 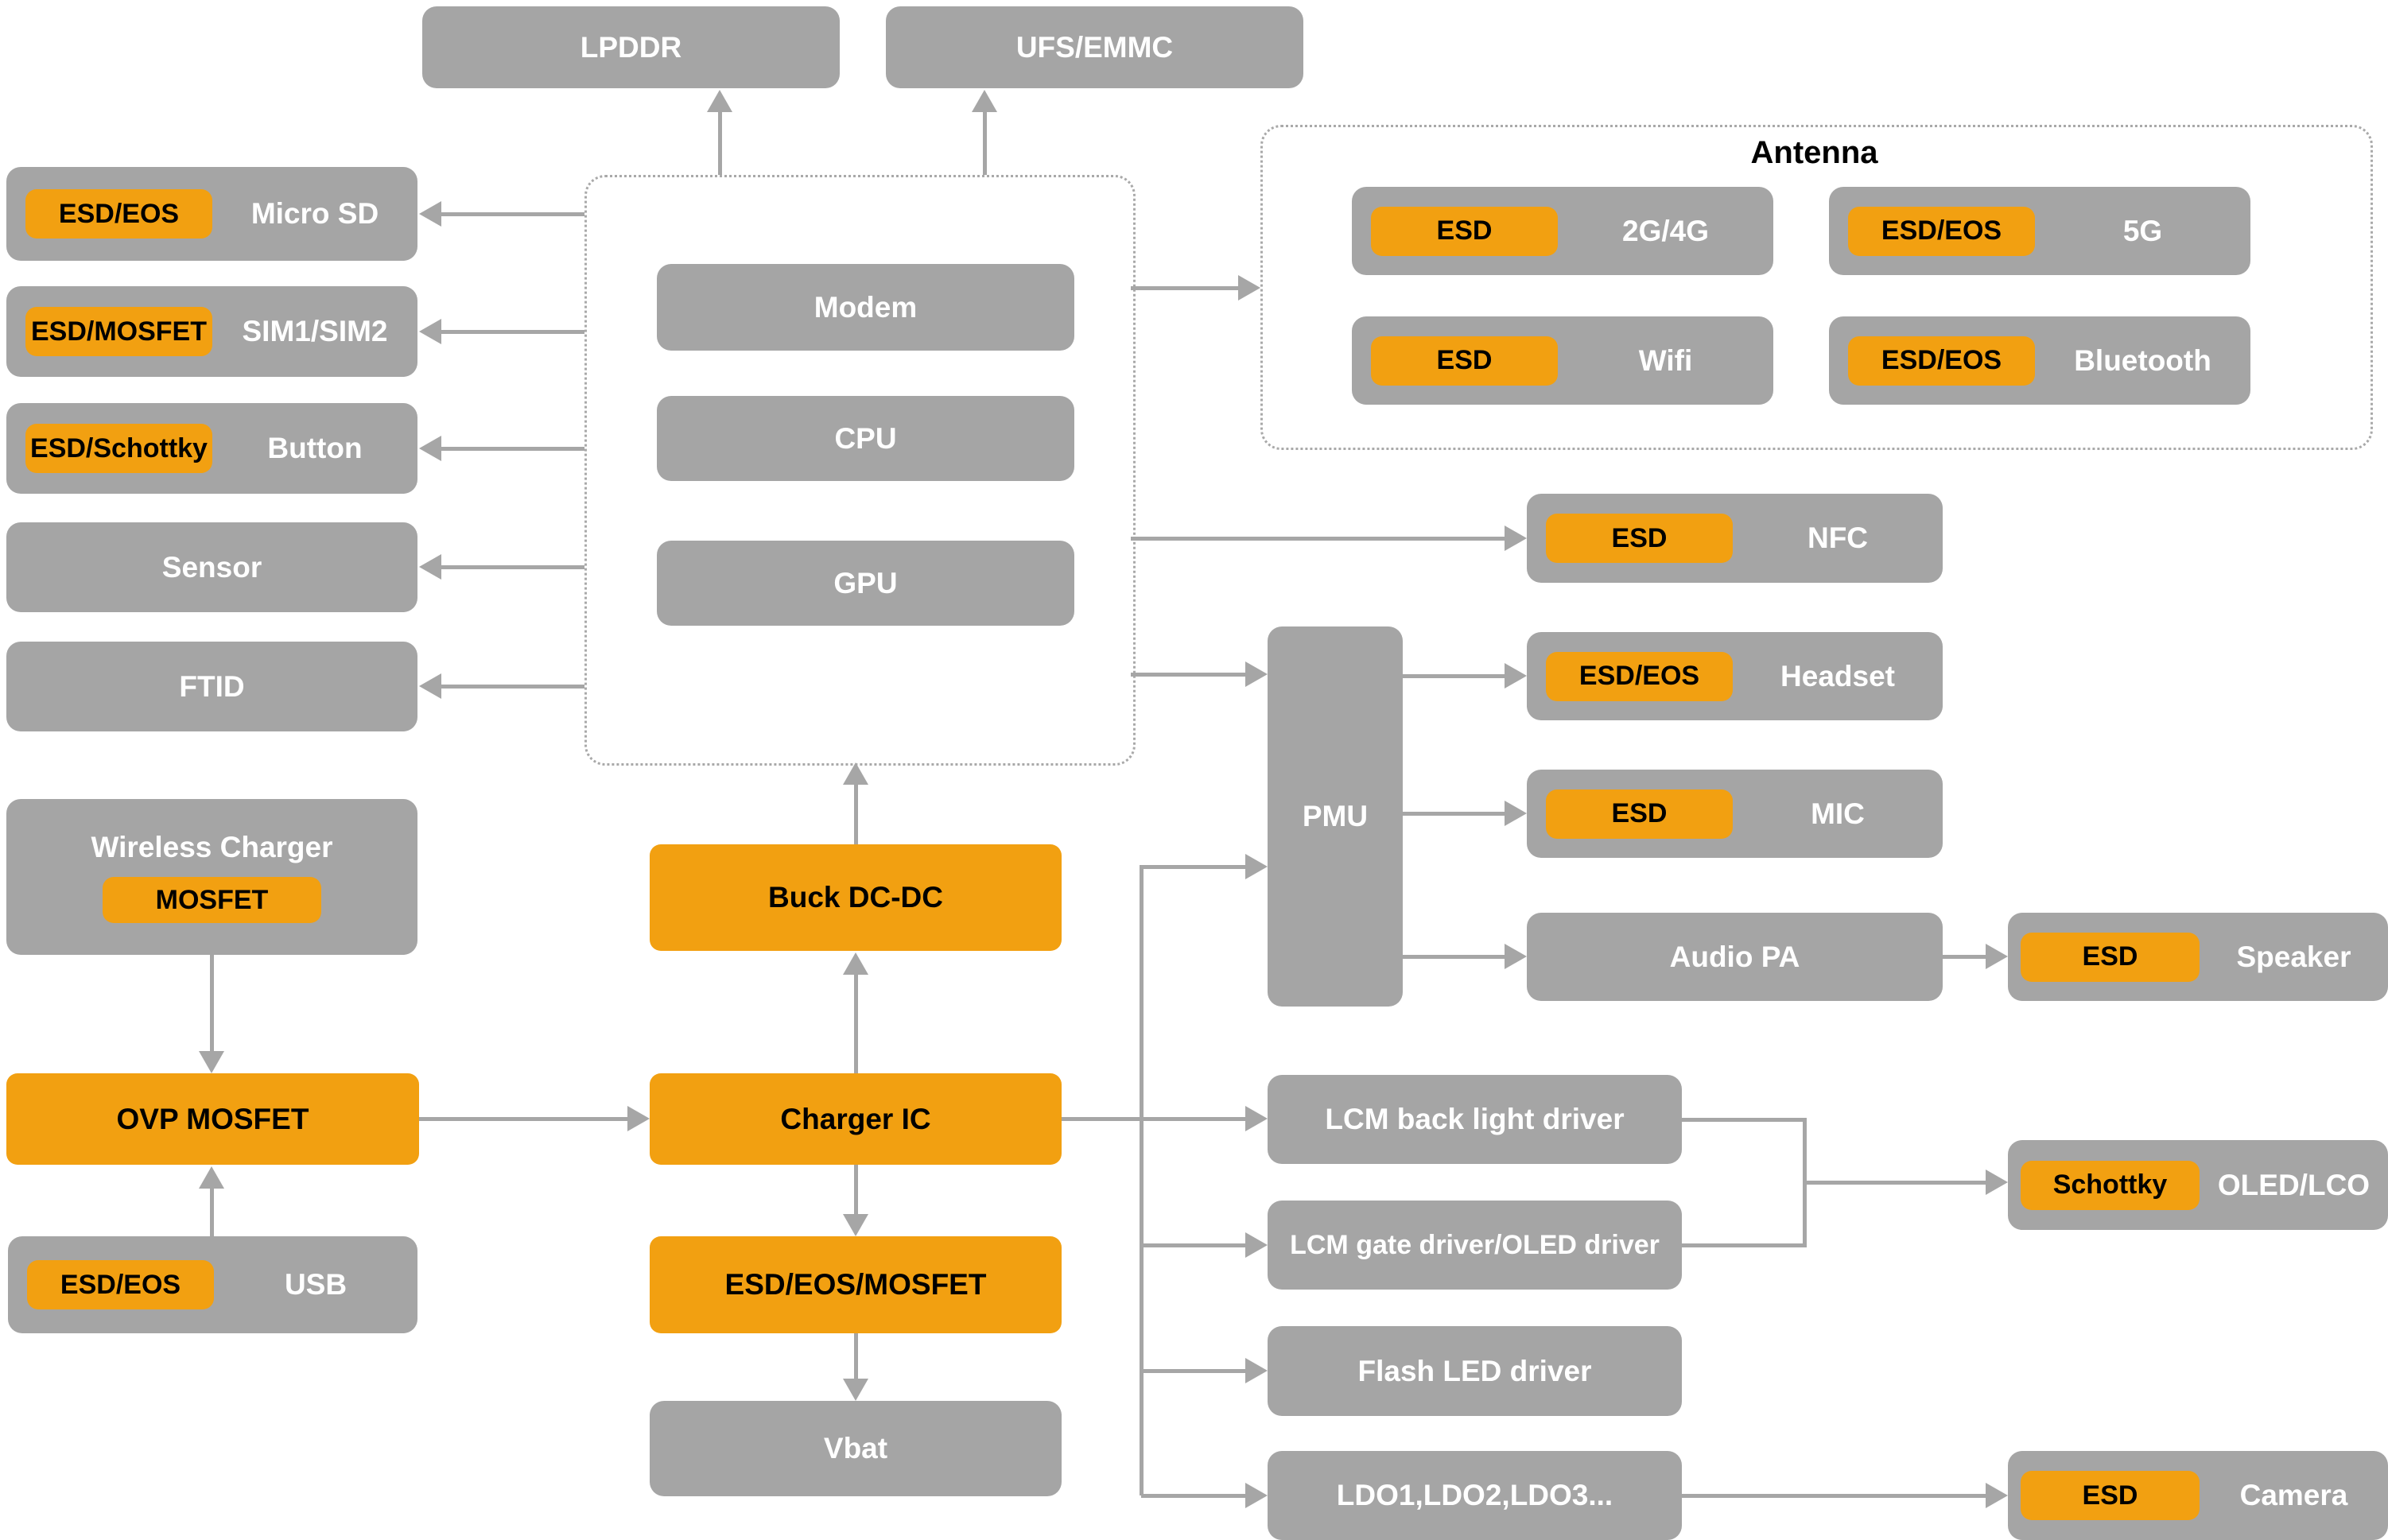 What do you see at coordinates (1666, 360) in the screenshot?
I see `node-label: Wifi` at bounding box center [1666, 360].